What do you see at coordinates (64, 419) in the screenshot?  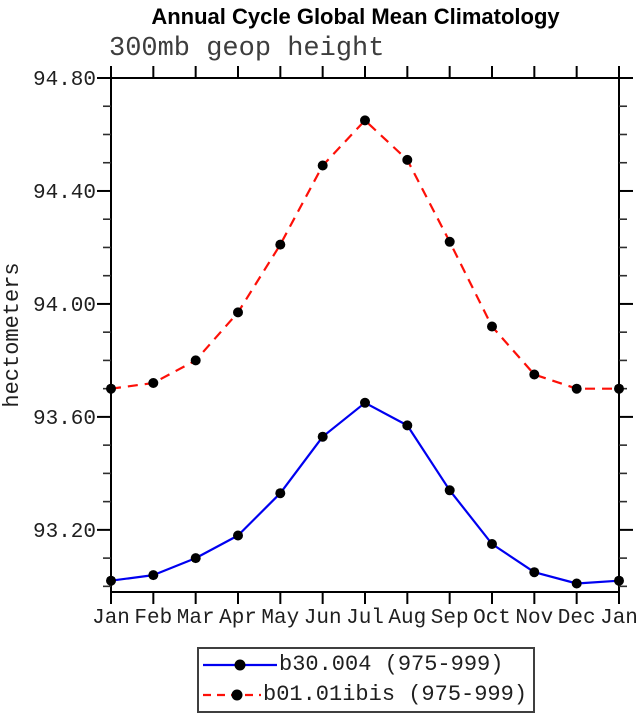 I see `y-tick-label: 93.60` at bounding box center [64, 419].